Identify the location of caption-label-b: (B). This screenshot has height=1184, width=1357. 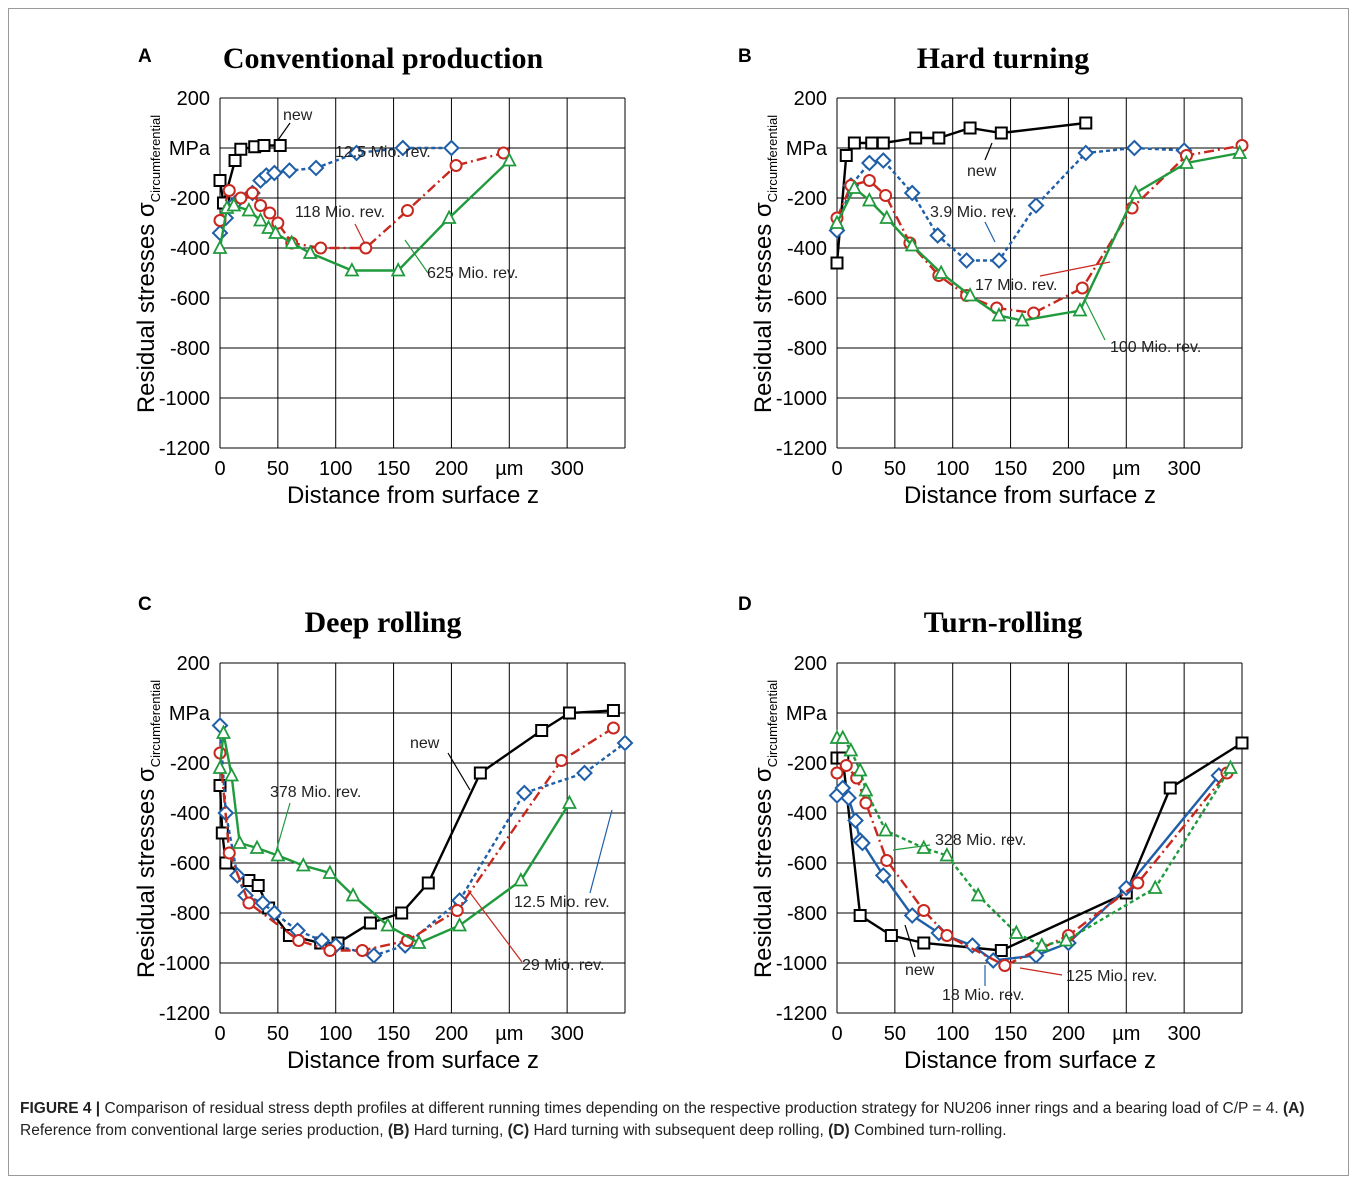
(398, 1130).